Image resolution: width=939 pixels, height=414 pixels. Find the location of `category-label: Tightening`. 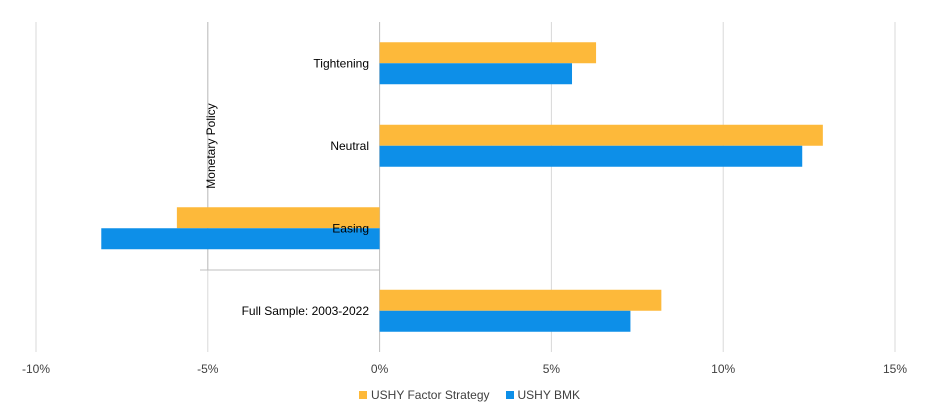

category-label: Tightening is located at coordinates (341, 63).